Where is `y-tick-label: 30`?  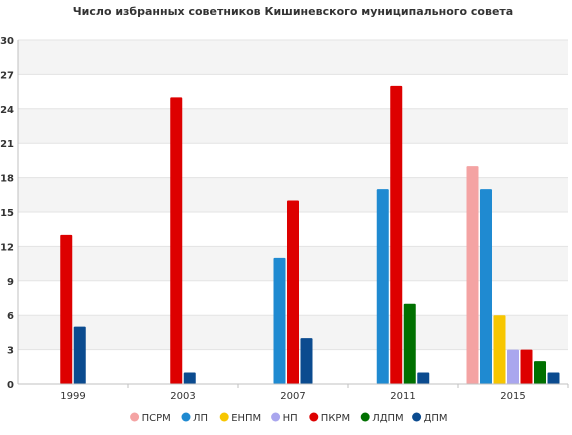 y-tick-label: 30 is located at coordinates (7, 41).